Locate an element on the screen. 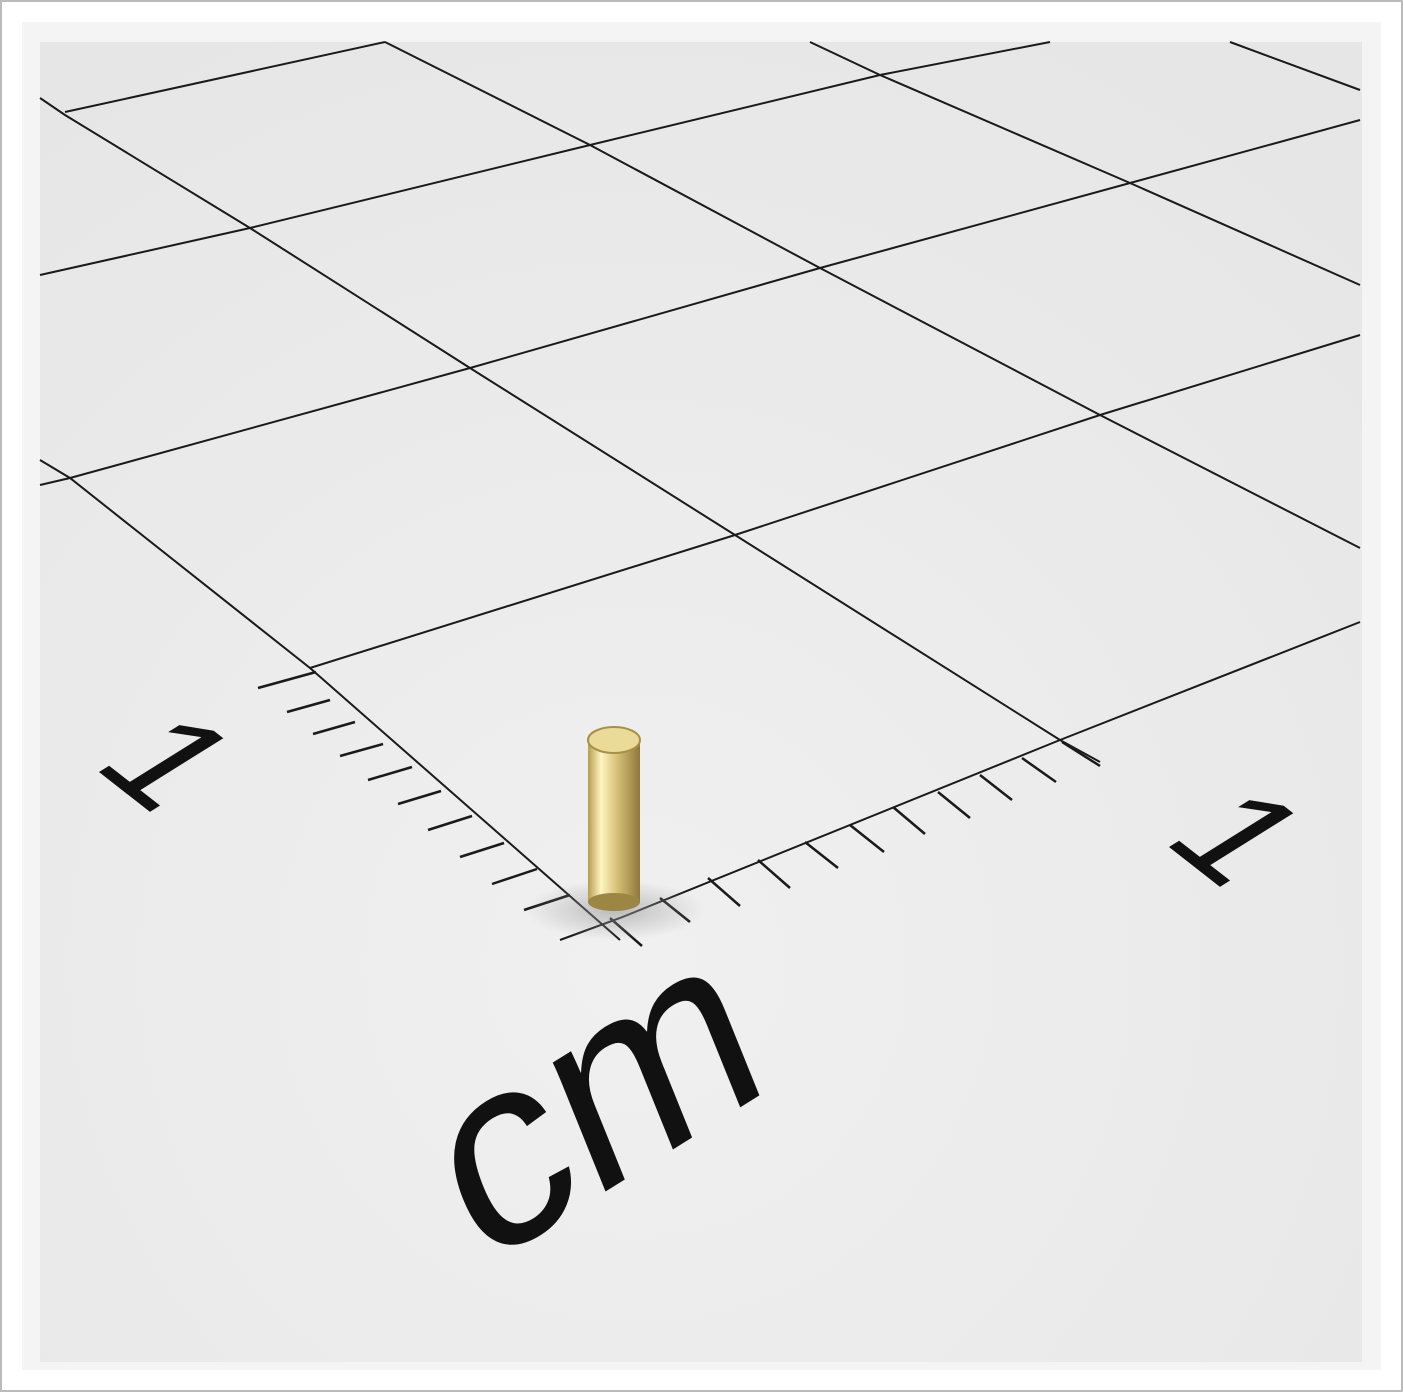 Image resolution: width=1403 pixels, height=1392 pixels. magnet is located at coordinates (614, 818).